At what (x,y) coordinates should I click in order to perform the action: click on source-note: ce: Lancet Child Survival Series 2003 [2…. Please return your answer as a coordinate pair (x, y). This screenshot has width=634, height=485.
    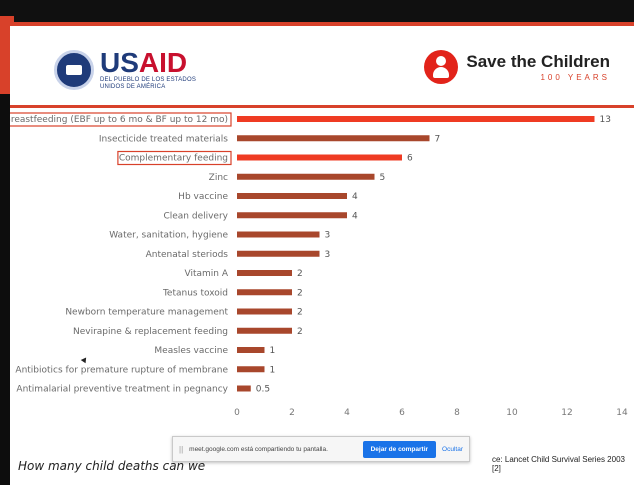
    Looking at the image, I should click on (563, 464).